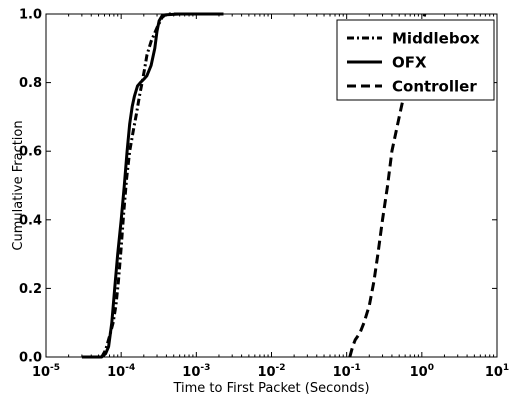  I want to click on y-tick-label: 0.8, so click(30, 83).